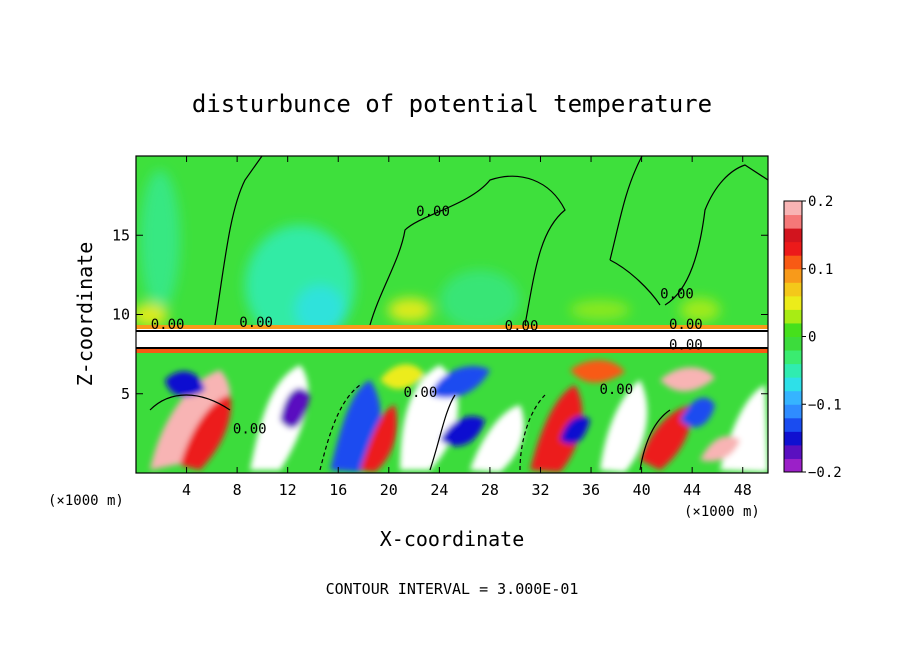  Describe the element at coordinates (125, 394) in the screenshot. I see `y-tick-label: 5` at that location.